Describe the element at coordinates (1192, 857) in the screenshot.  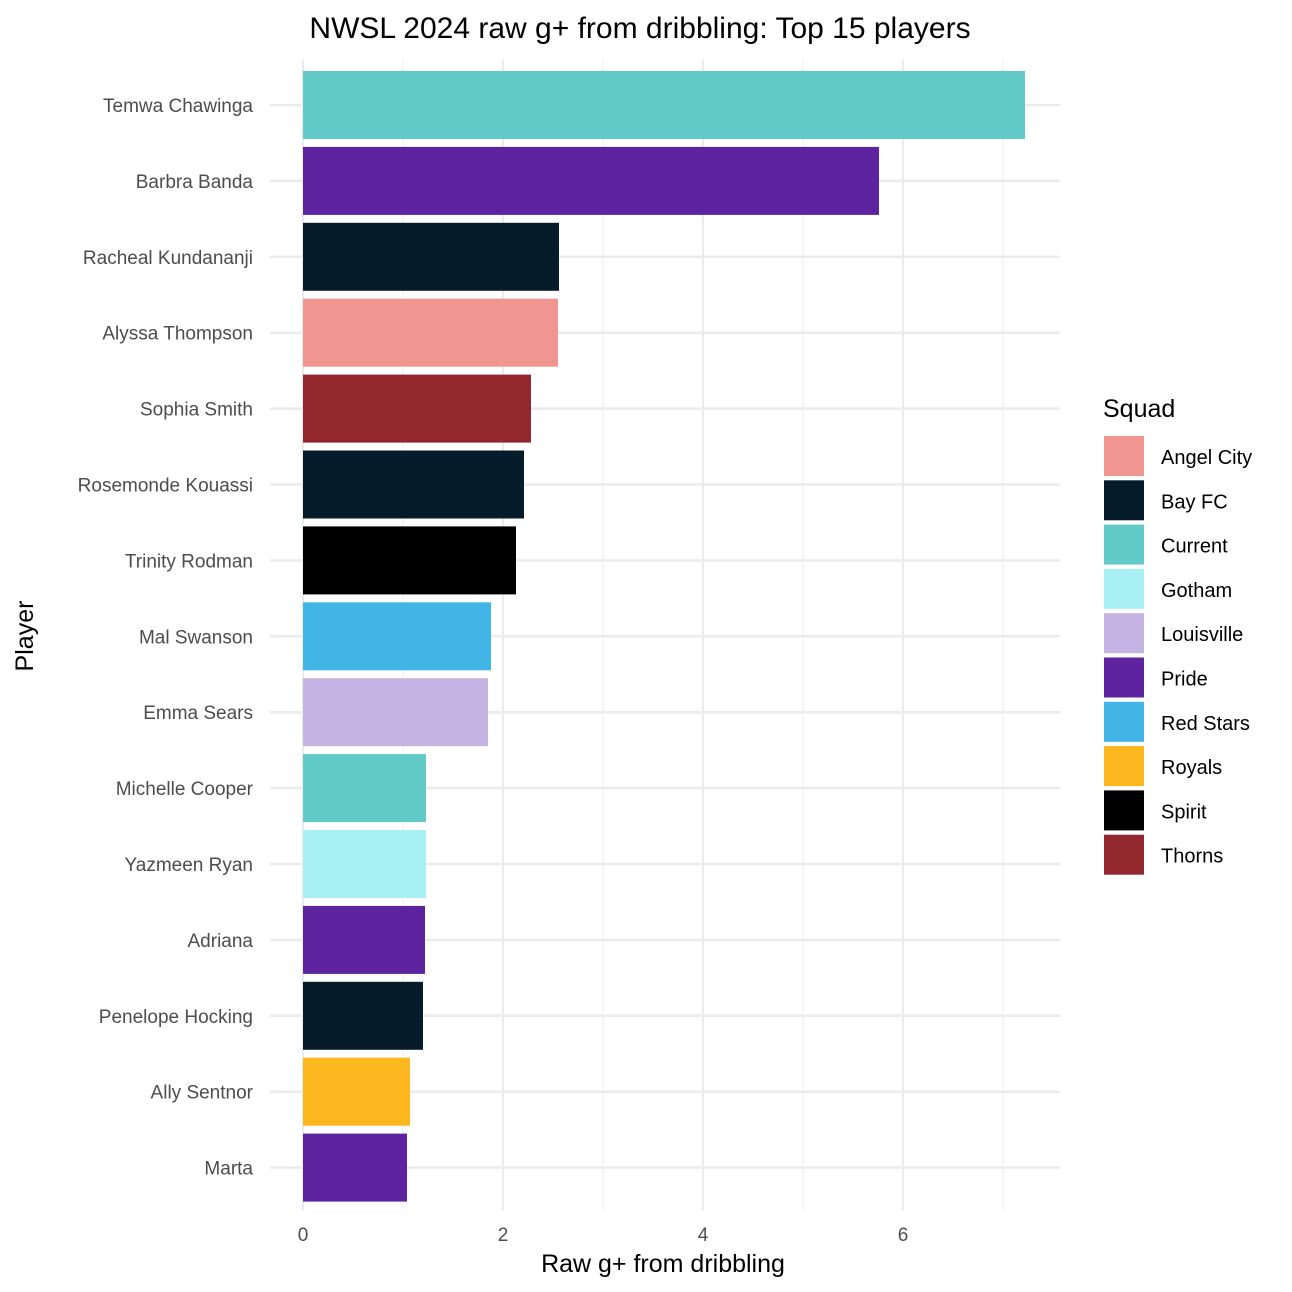
I see `legend-label: Thorns` at that location.